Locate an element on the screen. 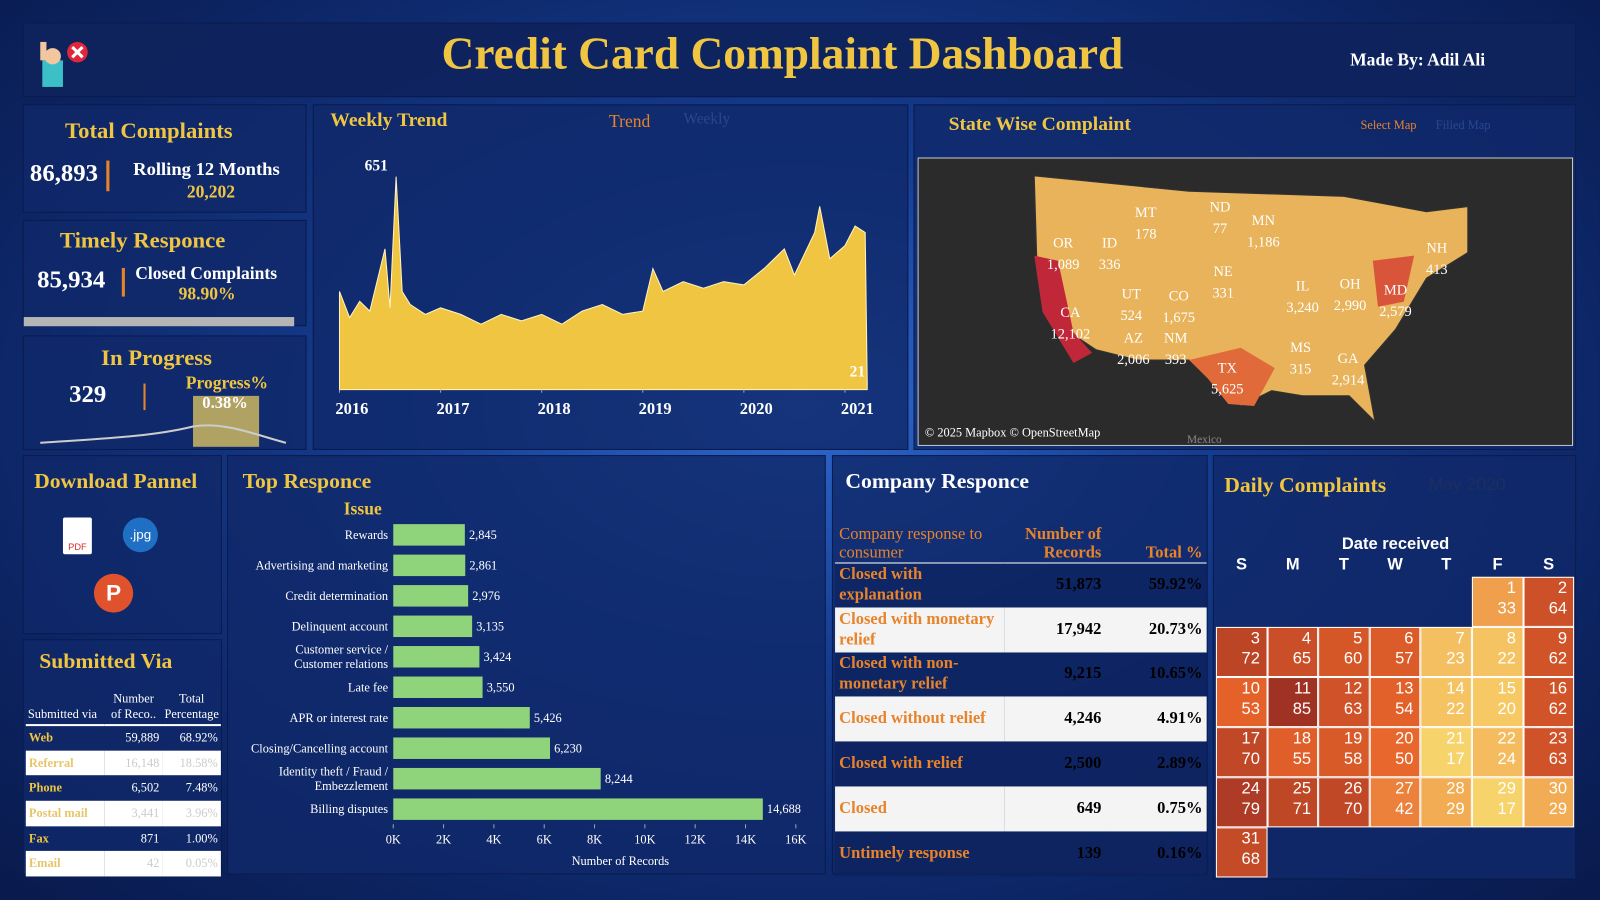 This screenshot has height=900, width=1600. day-cell: 23 63 is located at coordinates (1549, 752).